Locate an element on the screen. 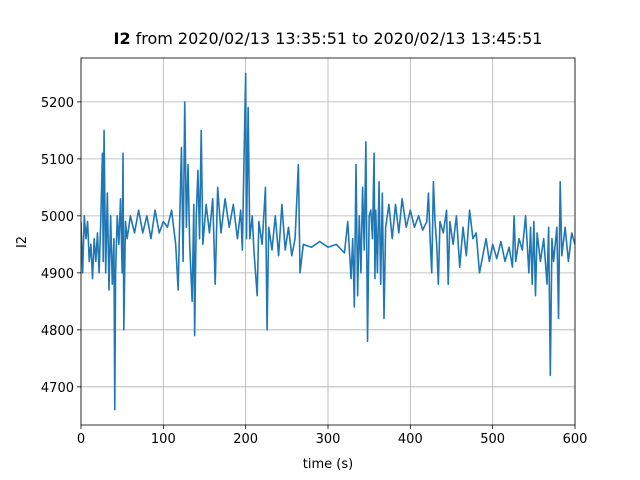  x-tick-label: 600 is located at coordinates (575, 439).